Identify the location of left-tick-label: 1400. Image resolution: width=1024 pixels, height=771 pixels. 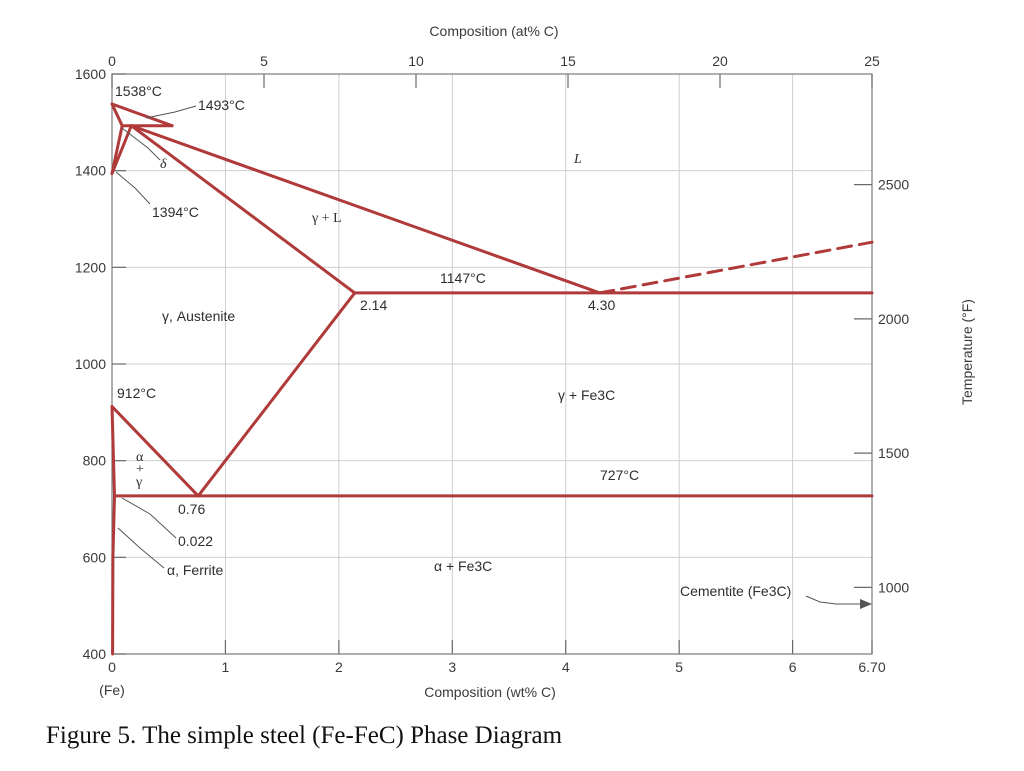
(90, 171).